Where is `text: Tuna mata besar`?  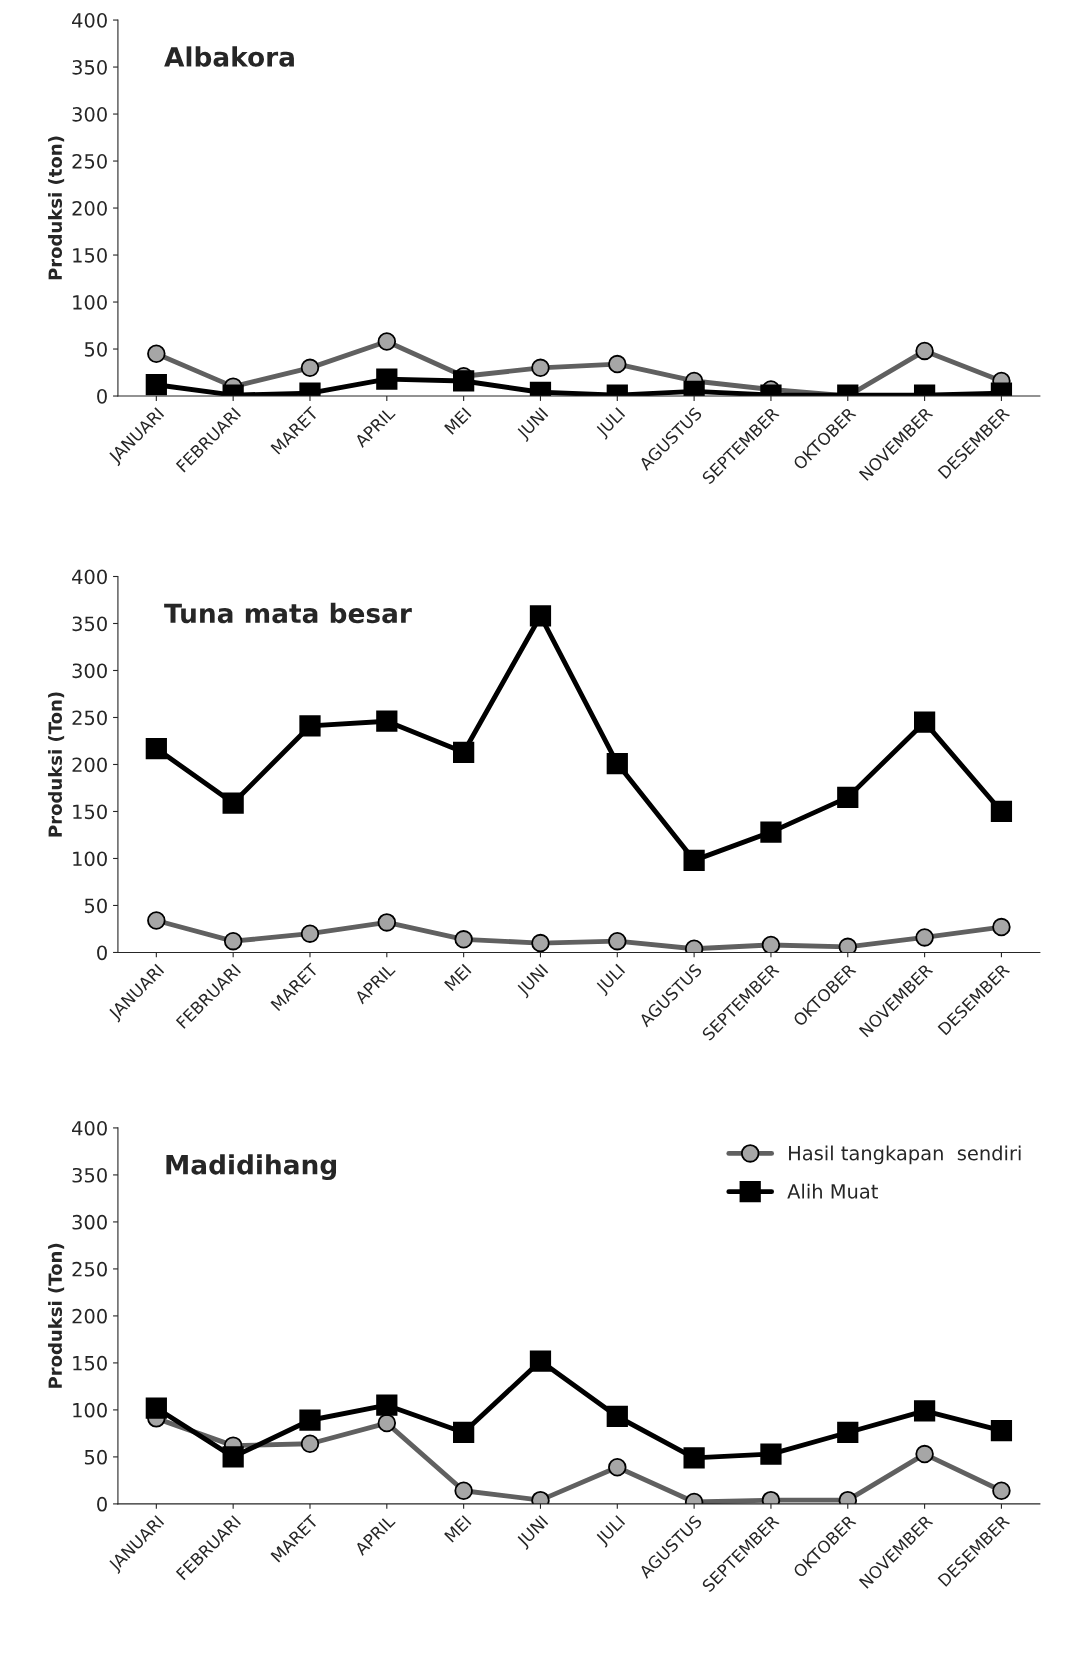
text: Tuna mata besar is located at coordinates (288, 613).